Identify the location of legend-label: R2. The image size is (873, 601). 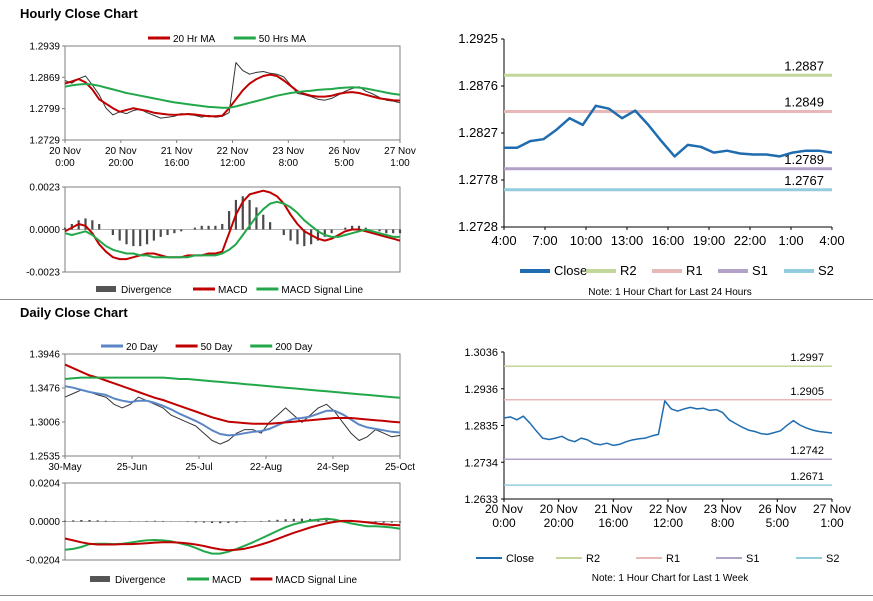
(593, 559).